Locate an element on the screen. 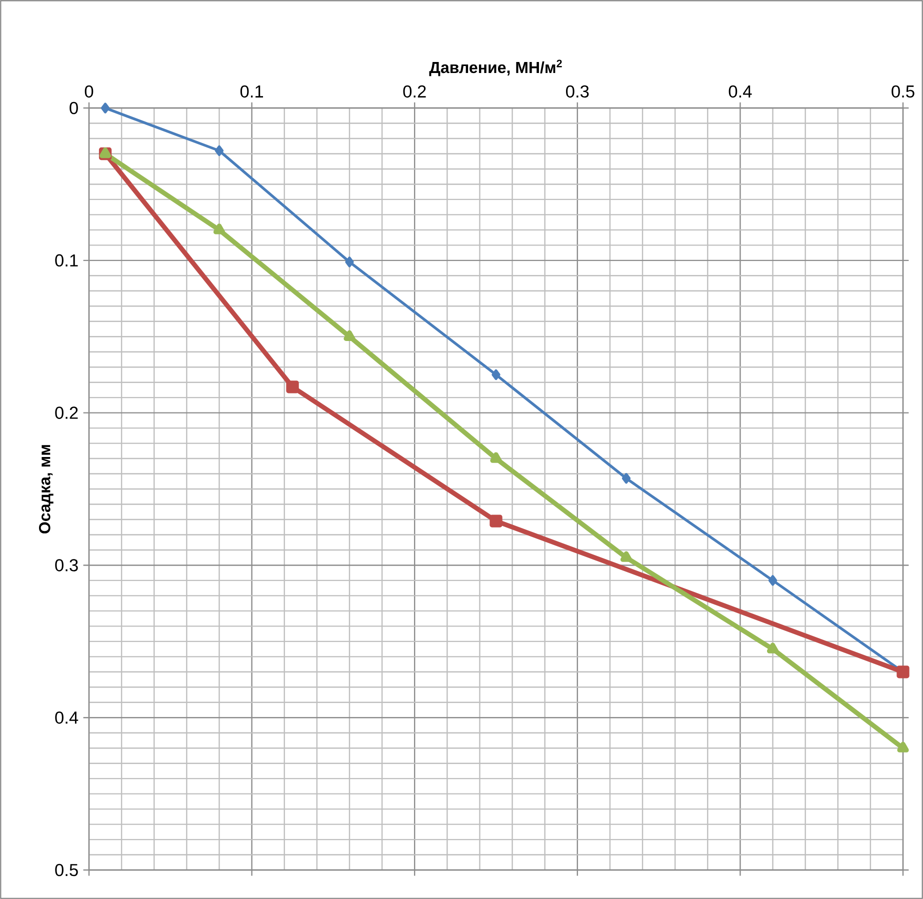 This screenshot has width=923, height=899. x-tick-label: 0 is located at coordinates (89, 91).